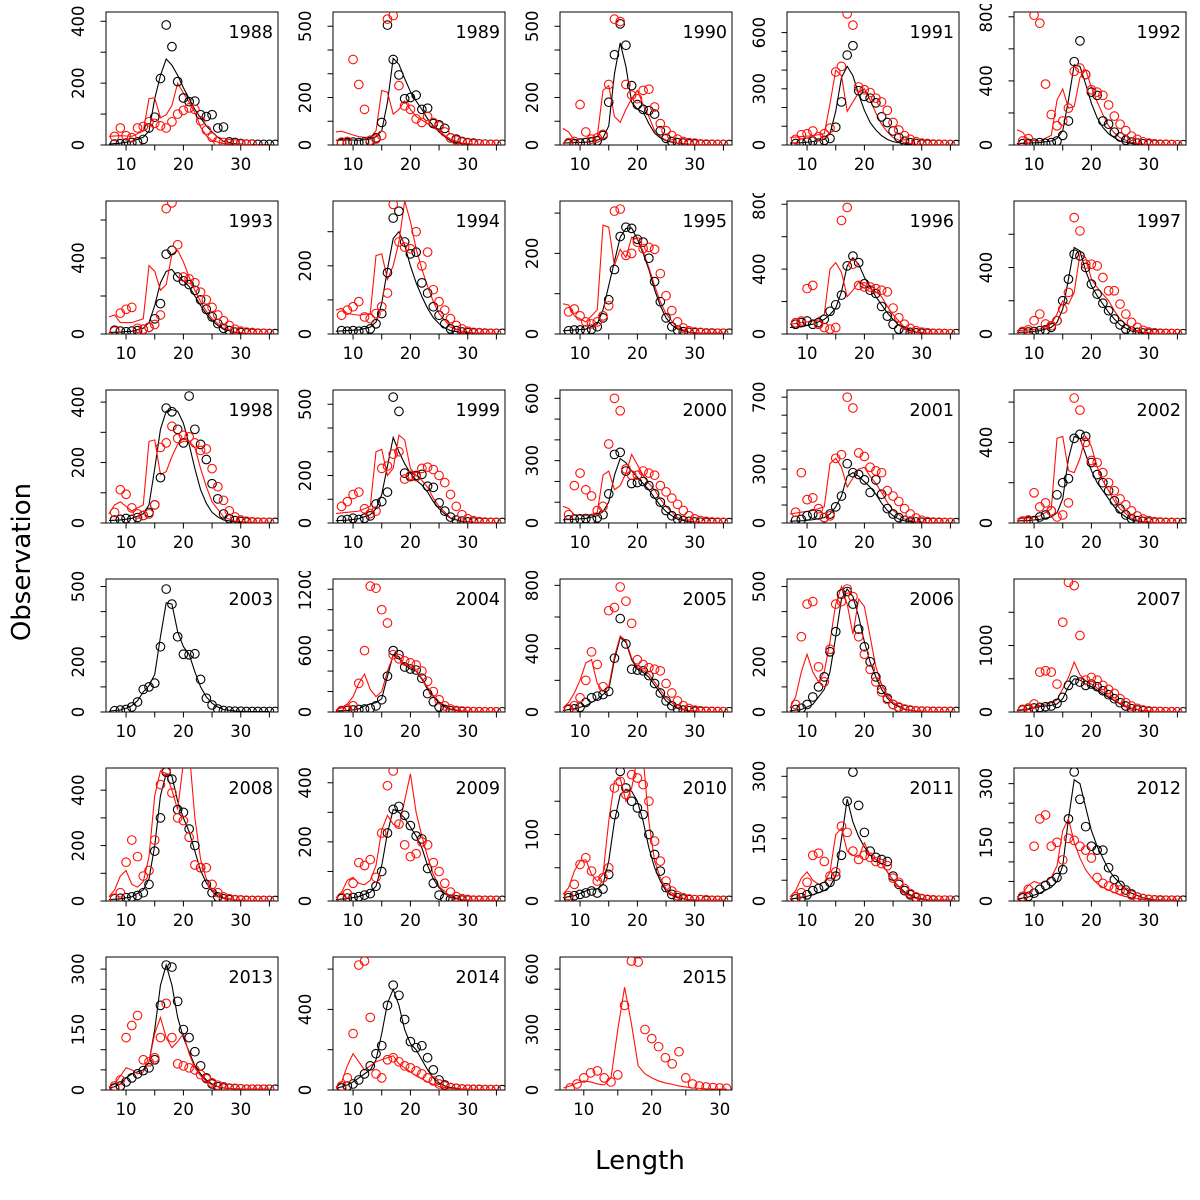 The height and width of the screenshot is (1200, 1200). Describe the element at coordinates (759, 33) in the screenshot. I see `y-tick-label: 600` at that location.